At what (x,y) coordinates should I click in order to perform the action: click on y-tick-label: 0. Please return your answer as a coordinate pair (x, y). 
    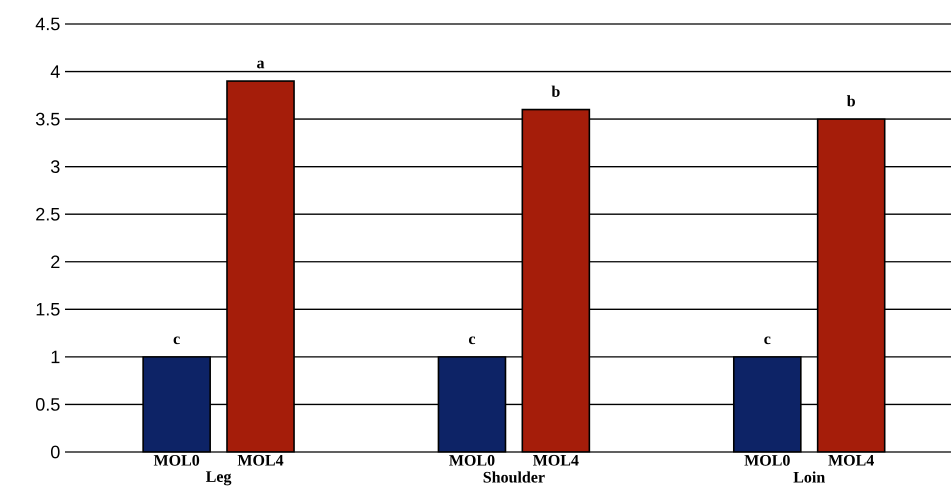
    Looking at the image, I should click on (55, 452).